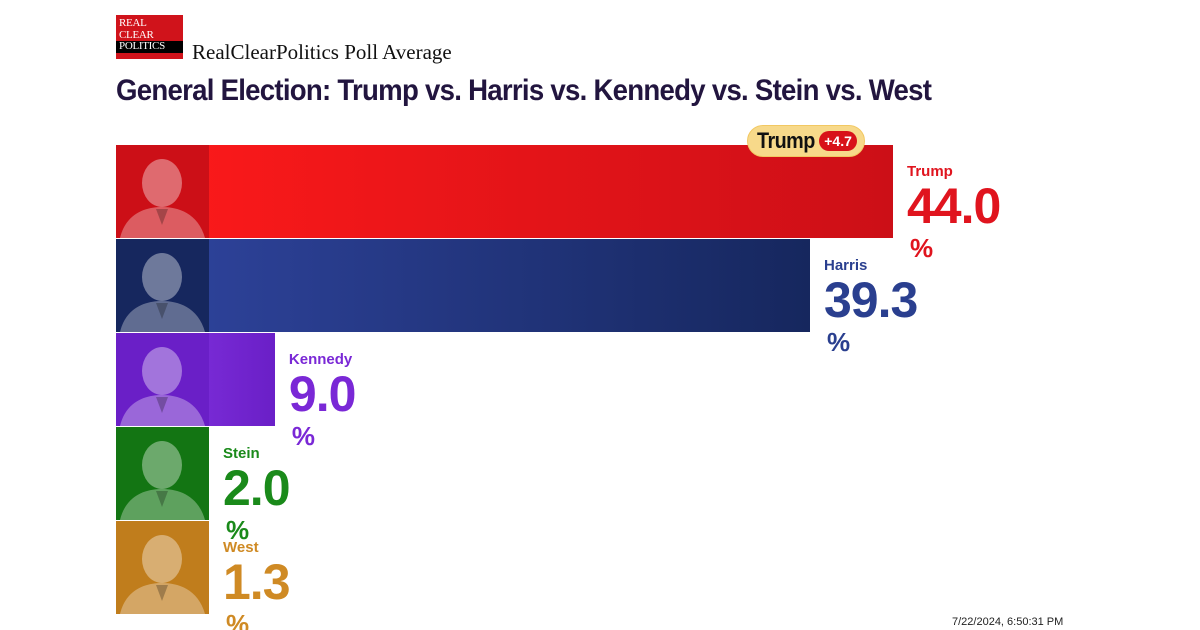 The image size is (1200, 630). Describe the element at coordinates (257, 582) in the screenshot. I see `value-label-west: 1.3` at that location.